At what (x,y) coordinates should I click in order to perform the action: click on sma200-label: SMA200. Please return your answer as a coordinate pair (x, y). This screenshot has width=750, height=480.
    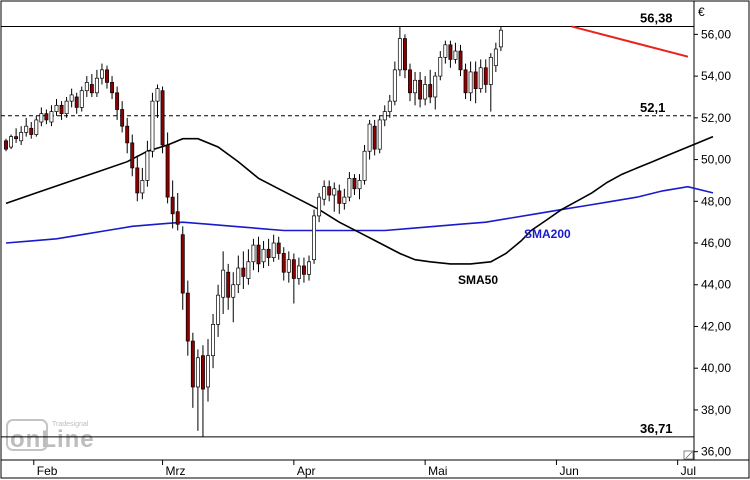
    Looking at the image, I should click on (547, 234).